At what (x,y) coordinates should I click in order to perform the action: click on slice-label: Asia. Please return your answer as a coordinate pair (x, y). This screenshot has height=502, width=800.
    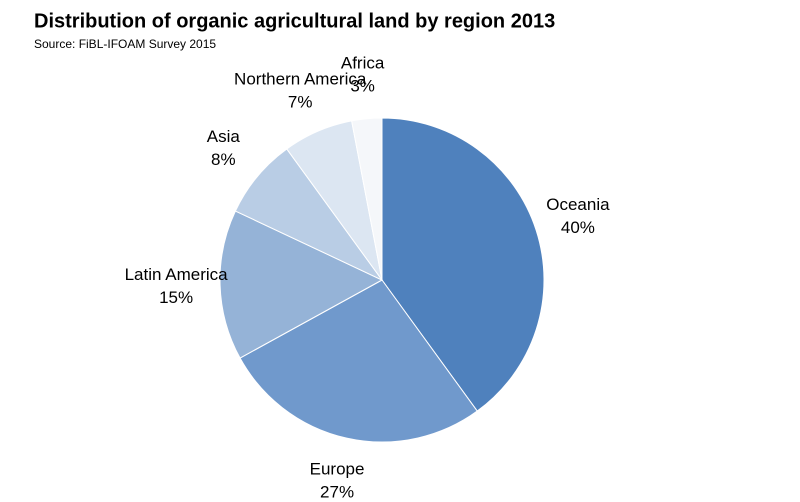
    Looking at the image, I should click on (224, 136).